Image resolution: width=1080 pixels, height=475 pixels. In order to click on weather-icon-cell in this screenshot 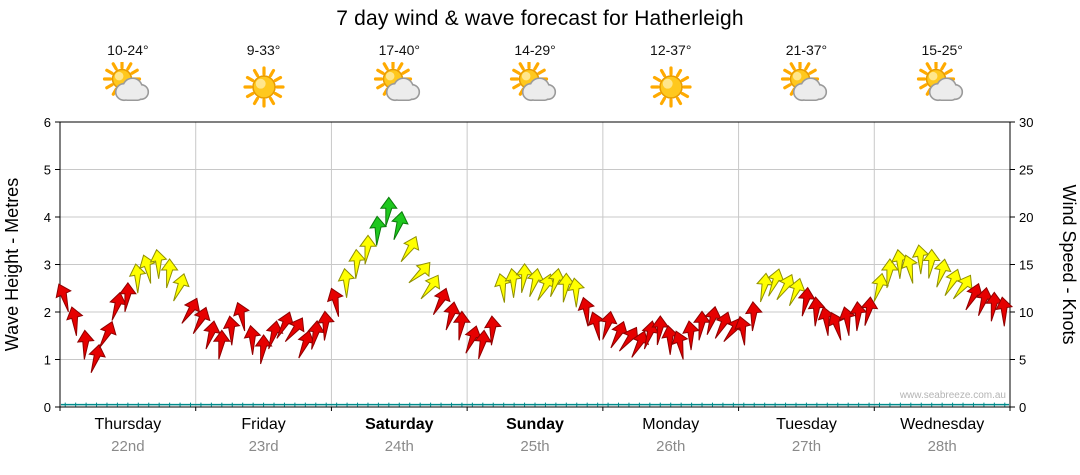, I will do `click(128, 87)`.